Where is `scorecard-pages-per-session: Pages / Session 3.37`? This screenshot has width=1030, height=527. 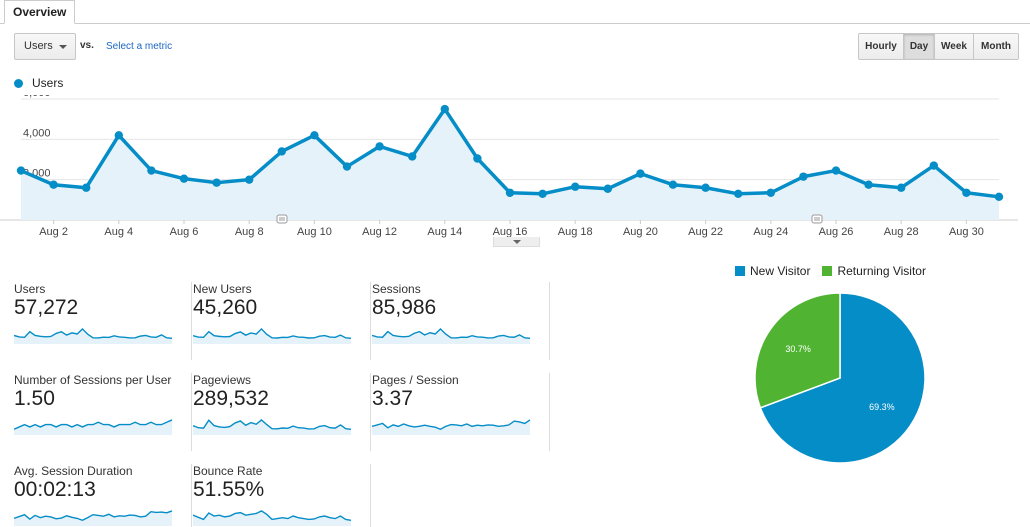 scorecard-pages-per-session: Pages / Session 3.37 is located at coordinates (461, 412).